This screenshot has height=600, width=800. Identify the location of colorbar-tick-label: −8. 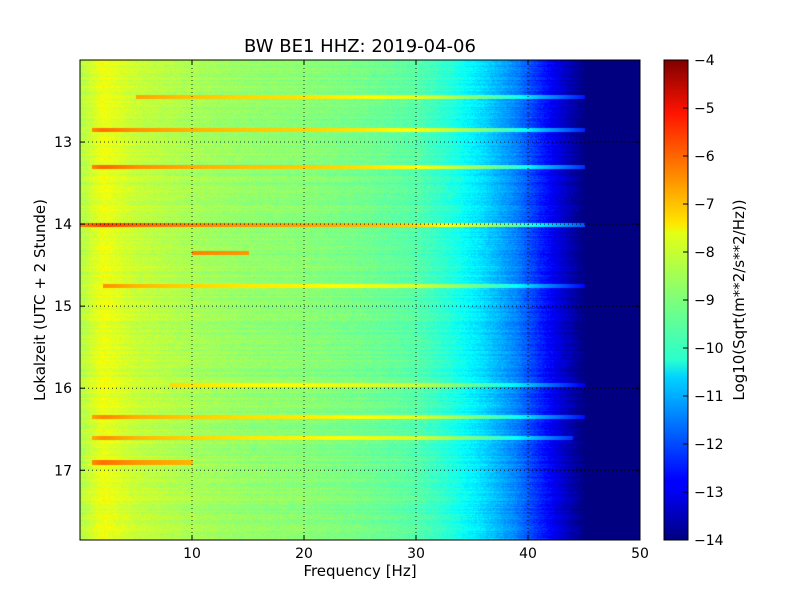
(704, 253).